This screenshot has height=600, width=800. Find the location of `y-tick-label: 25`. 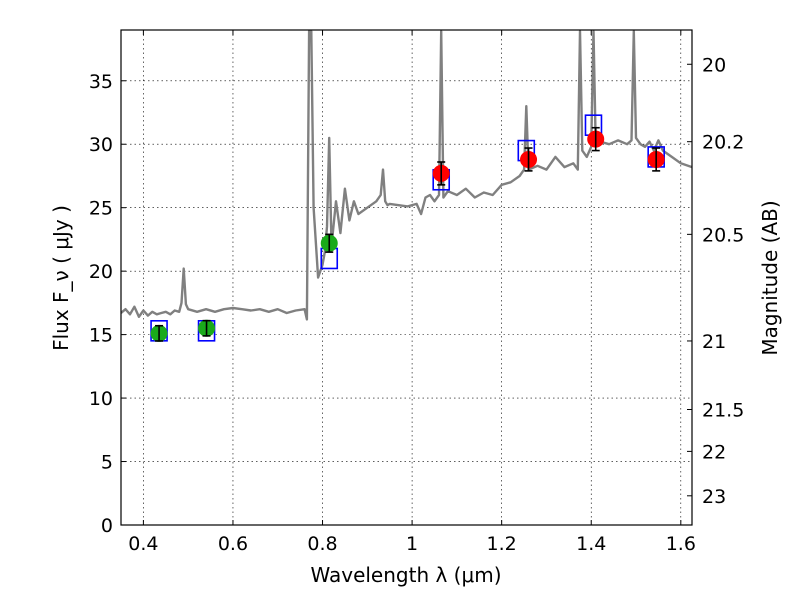

y-tick-label: 25 is located at coordinates (101, 209).